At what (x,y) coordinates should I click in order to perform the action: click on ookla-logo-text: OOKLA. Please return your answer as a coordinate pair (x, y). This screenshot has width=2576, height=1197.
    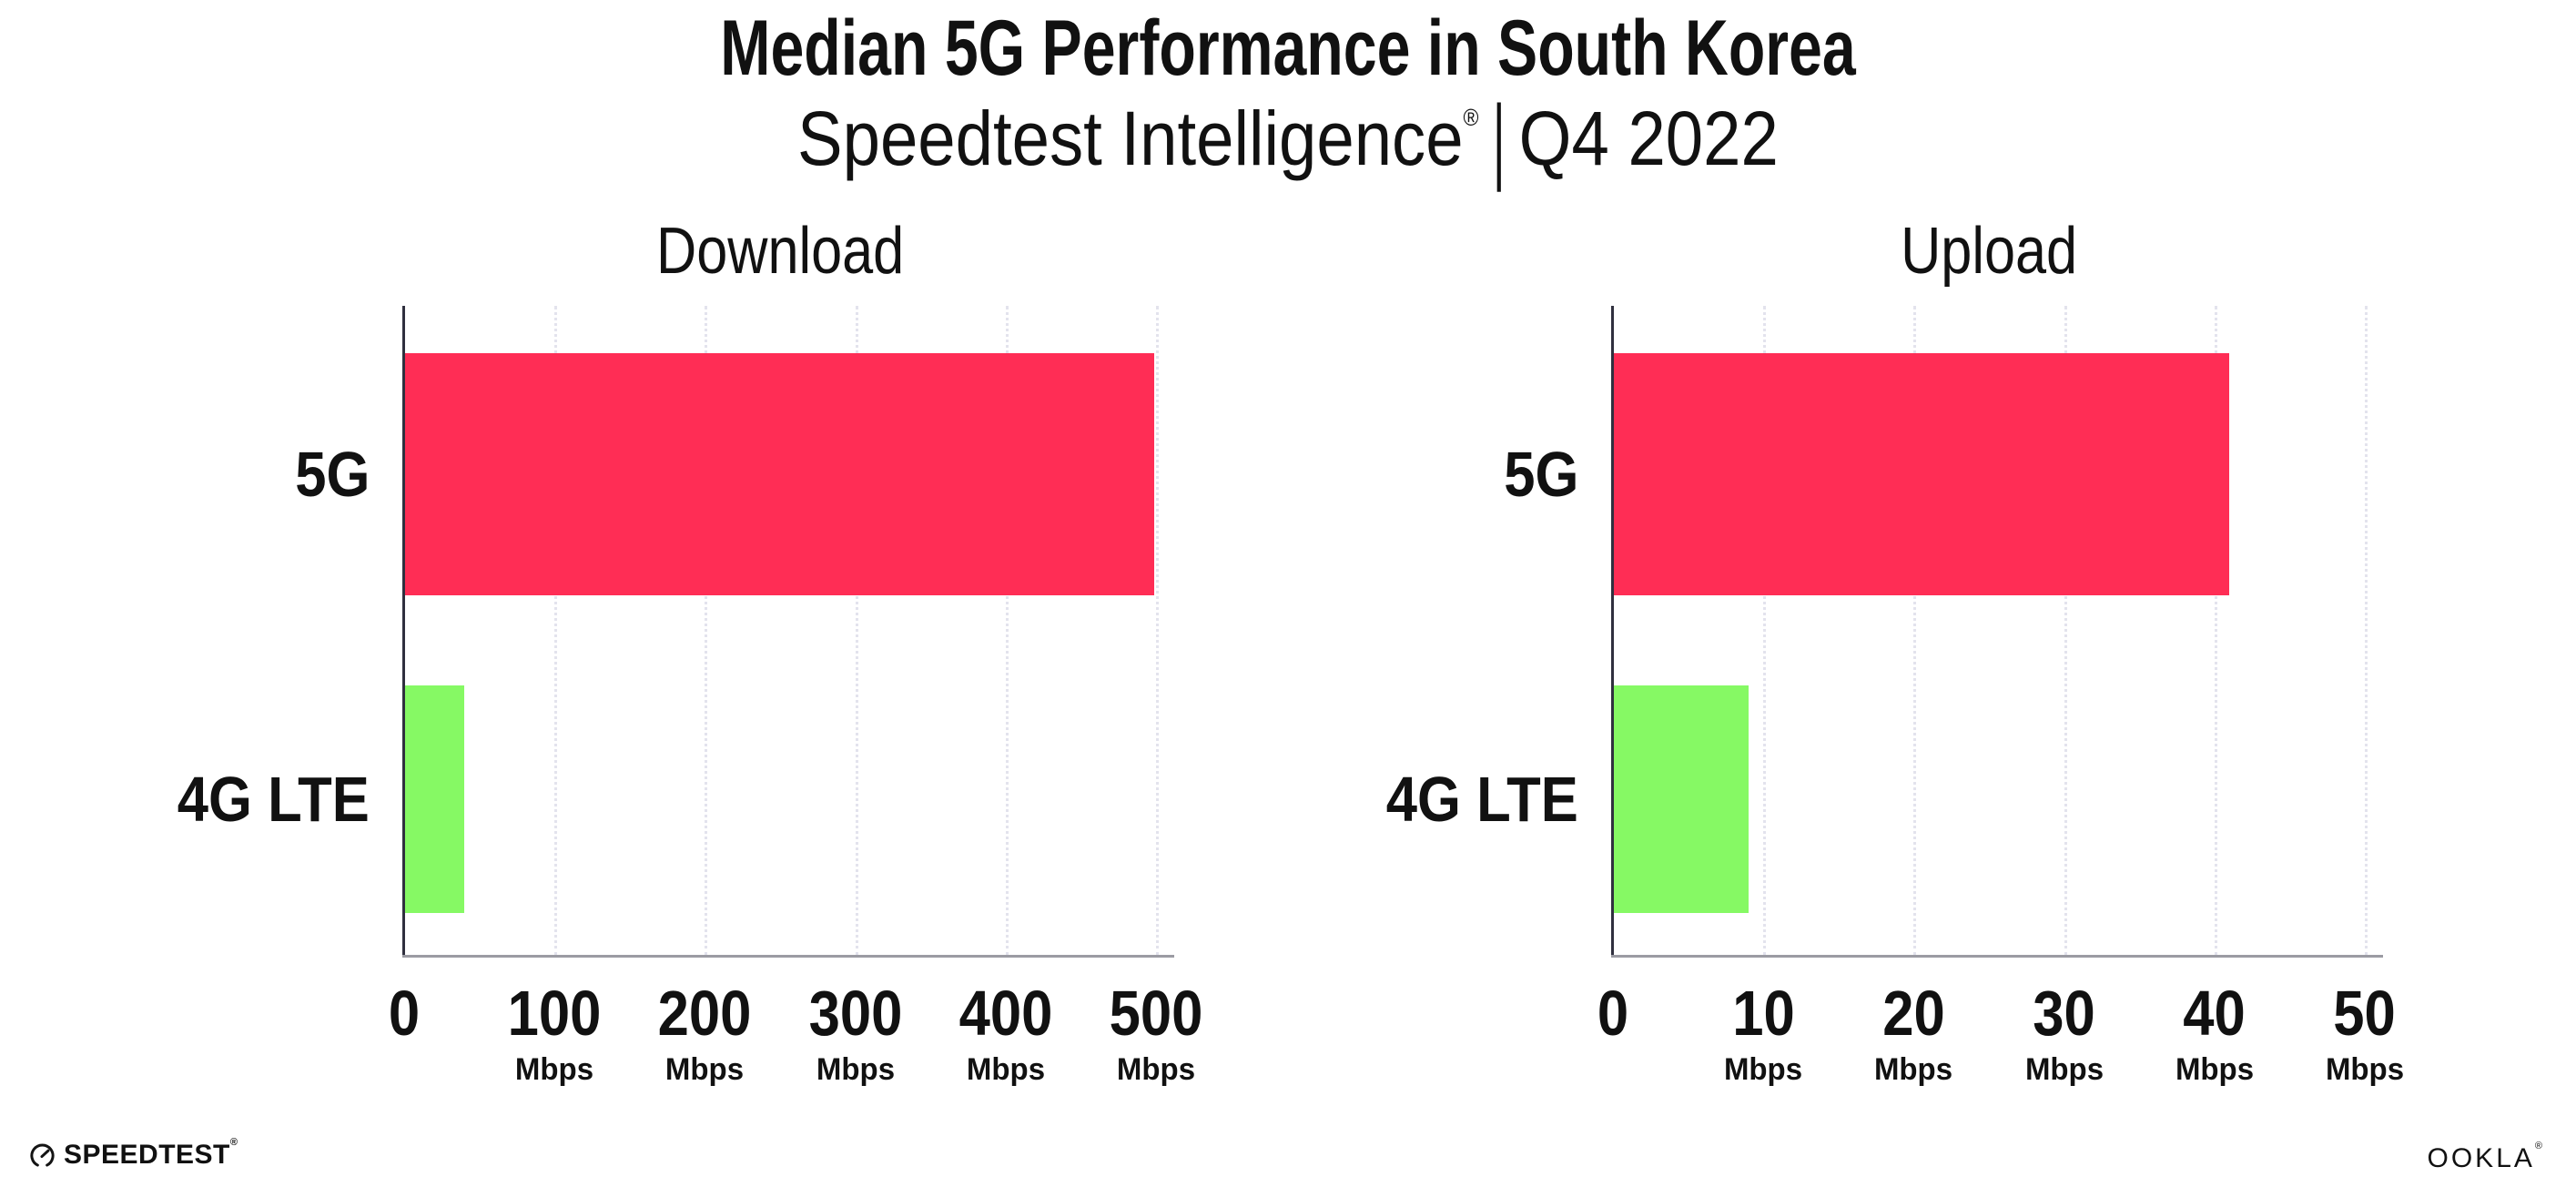
    Looking at the image, I should click on (2481, 1158).